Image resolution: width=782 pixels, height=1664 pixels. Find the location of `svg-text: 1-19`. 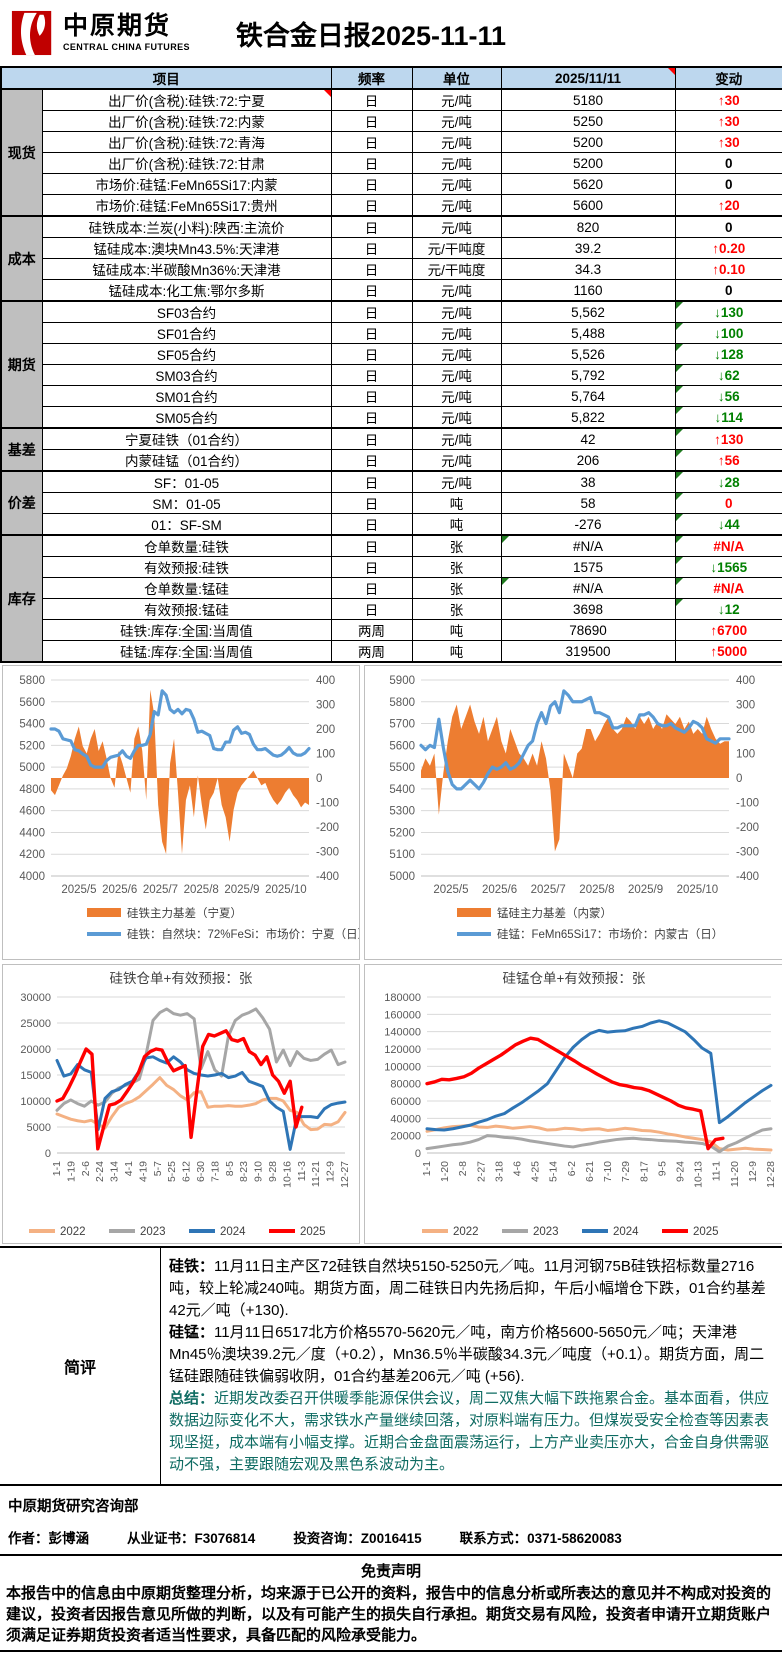

svg-text: 1-19 is located at coordinates (71, 1171).